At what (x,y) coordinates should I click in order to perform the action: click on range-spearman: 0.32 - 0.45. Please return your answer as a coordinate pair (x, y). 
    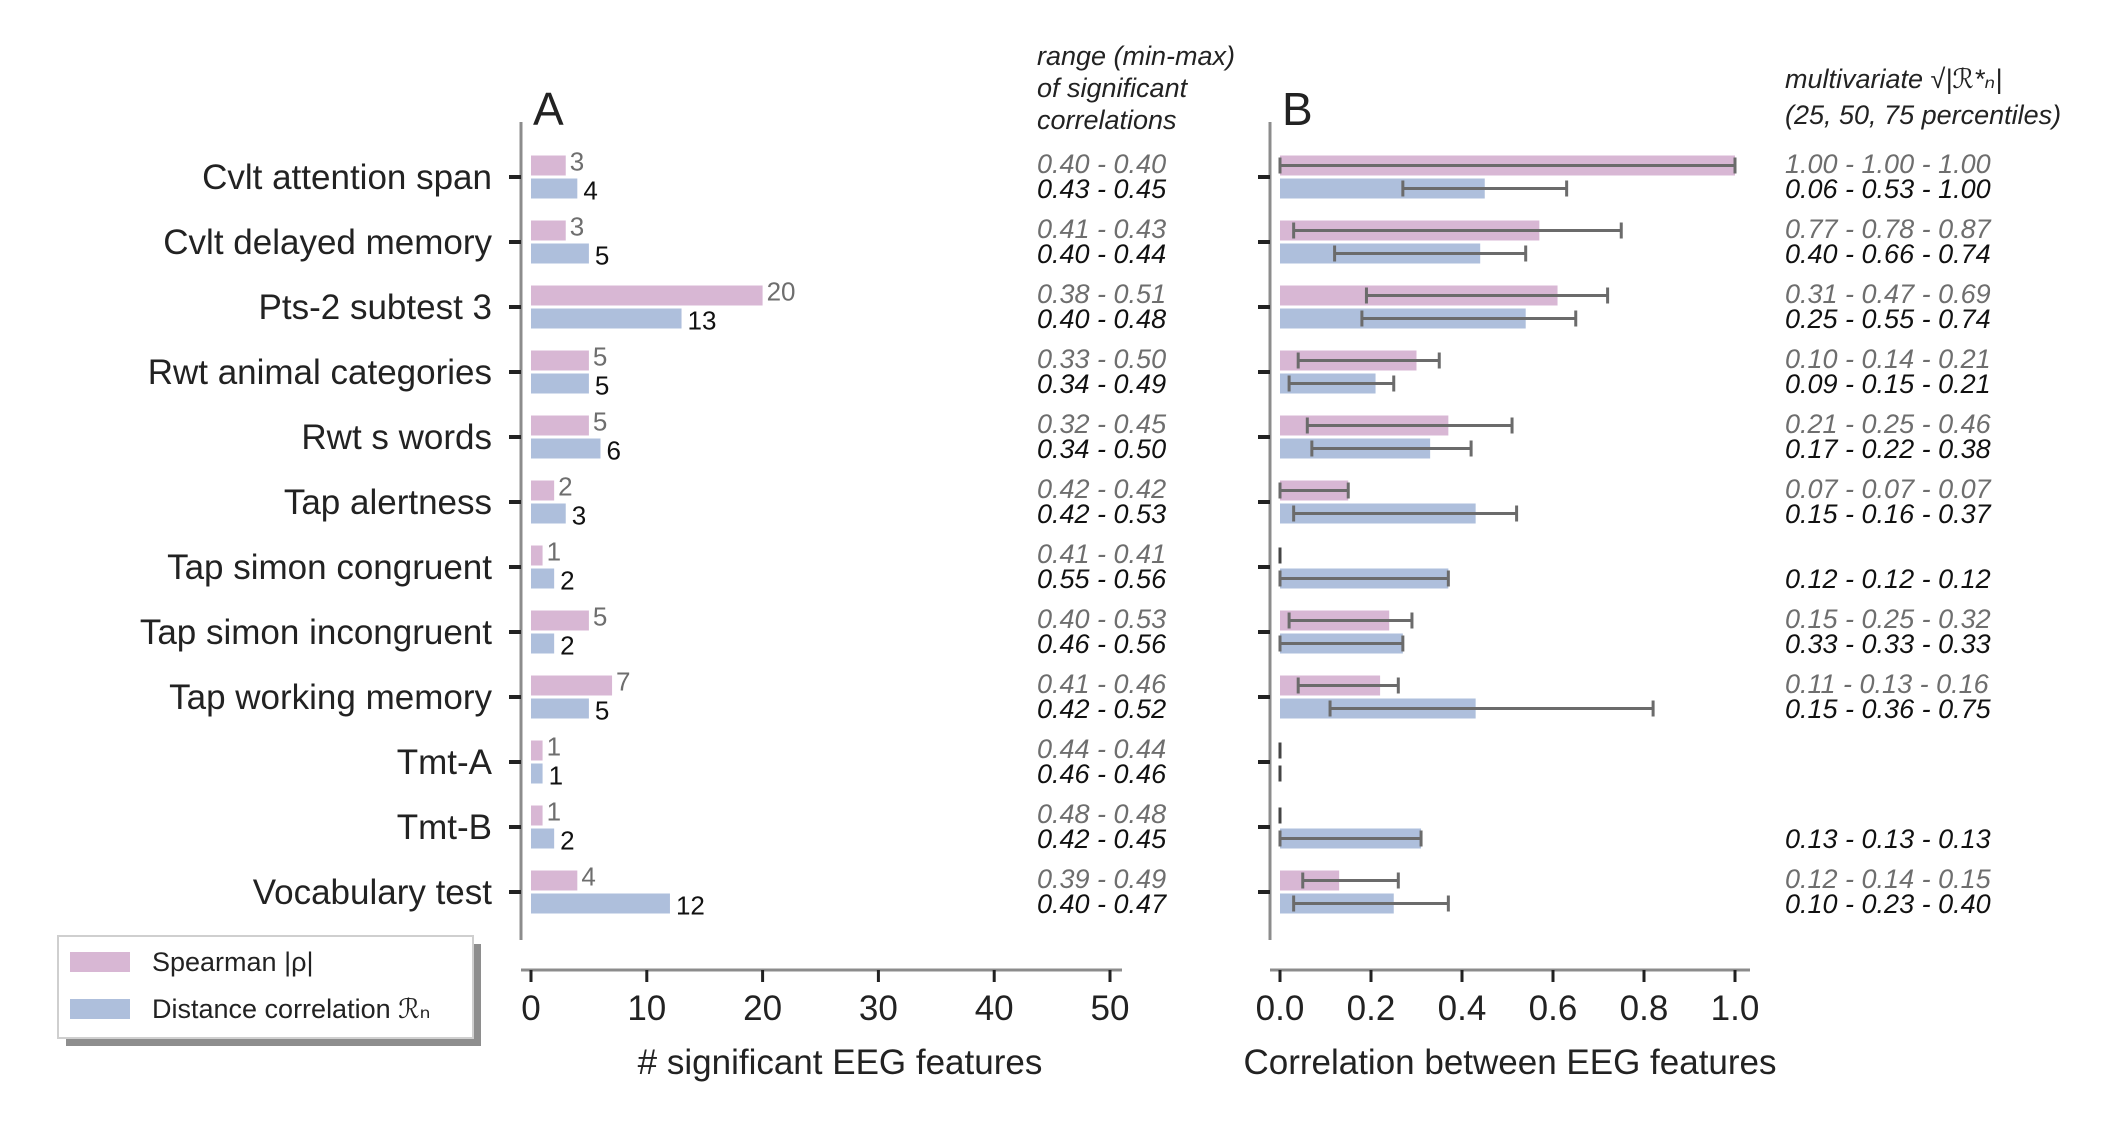
    Looking at the image, I should click on (1102, 424).